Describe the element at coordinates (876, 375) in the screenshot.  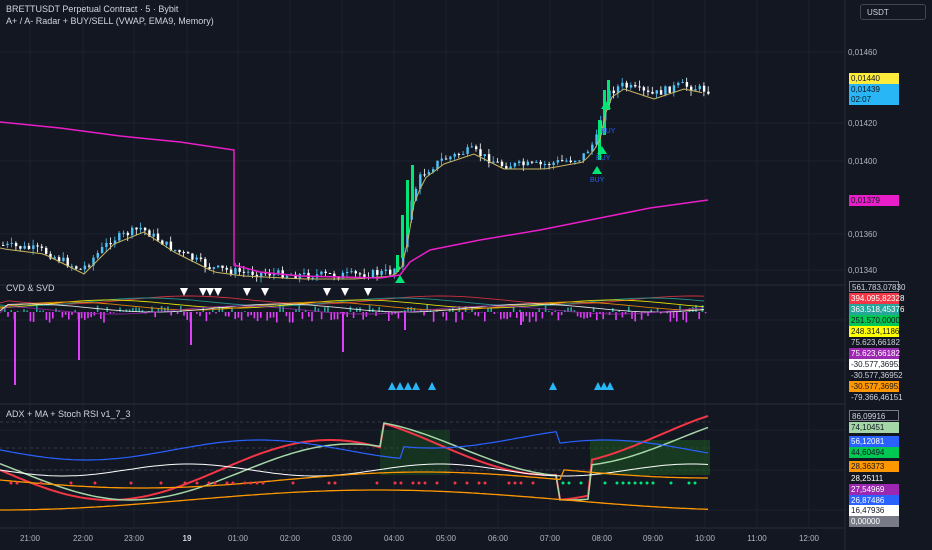
I see `cvd-value-tag: -30.577,36952` at that location.